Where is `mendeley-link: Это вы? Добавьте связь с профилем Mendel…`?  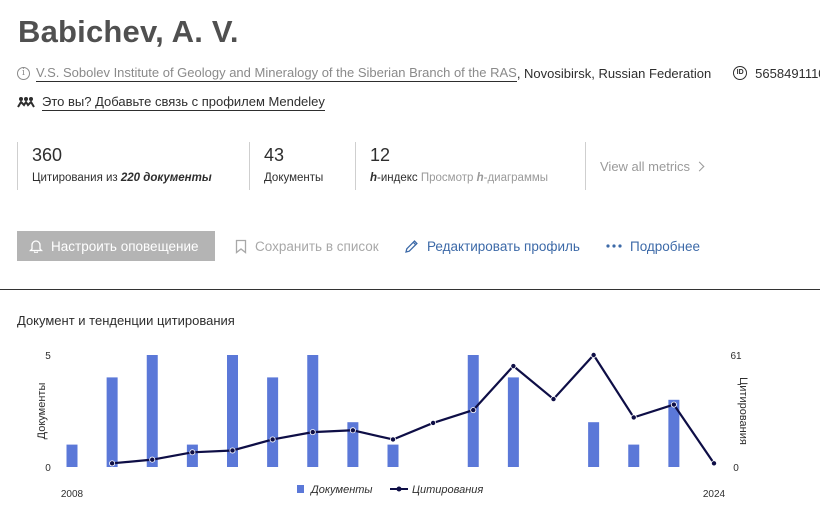 mendeley-link: Это вы? Добавьте связь с профилем Mendel… is located at coordinates (183, 102).